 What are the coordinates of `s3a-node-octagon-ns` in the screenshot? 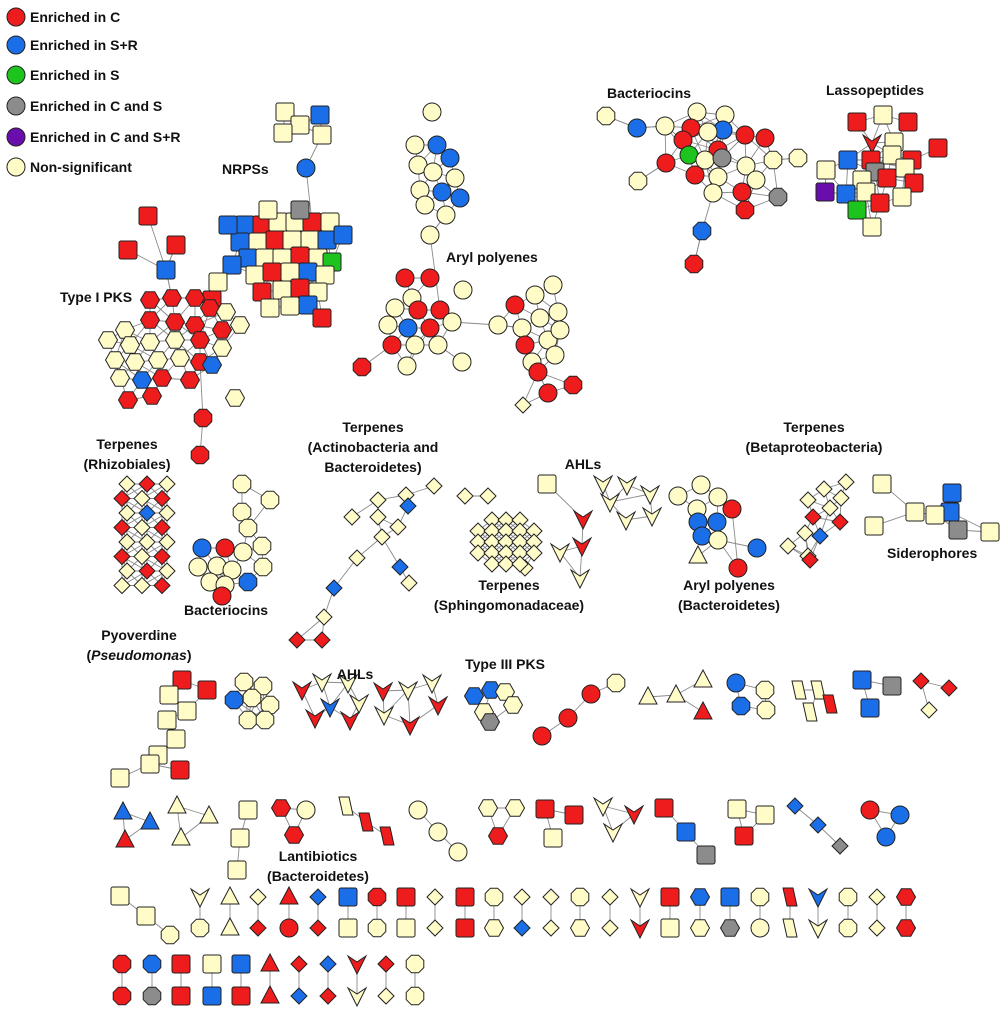 It's located at (170, 935).